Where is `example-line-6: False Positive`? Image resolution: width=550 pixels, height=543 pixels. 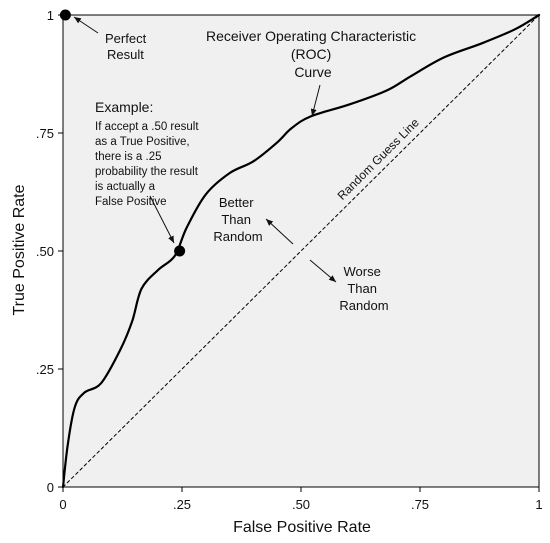 example-line-6: False Positive is located at coordinates (131, 202).